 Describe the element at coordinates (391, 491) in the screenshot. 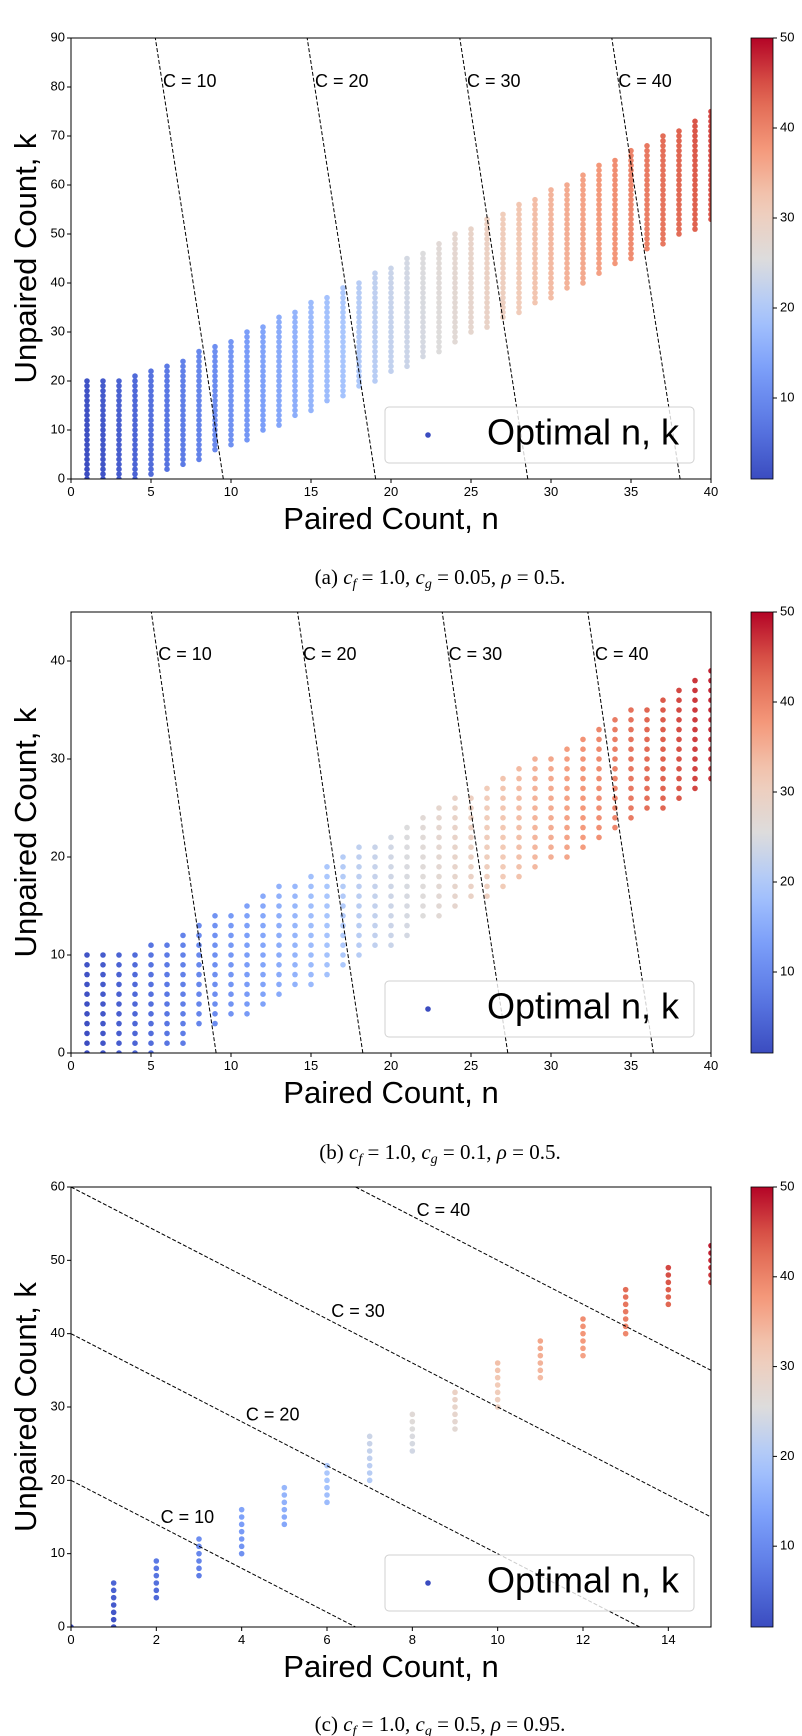

I see `x-tick-label: 20` at that location.